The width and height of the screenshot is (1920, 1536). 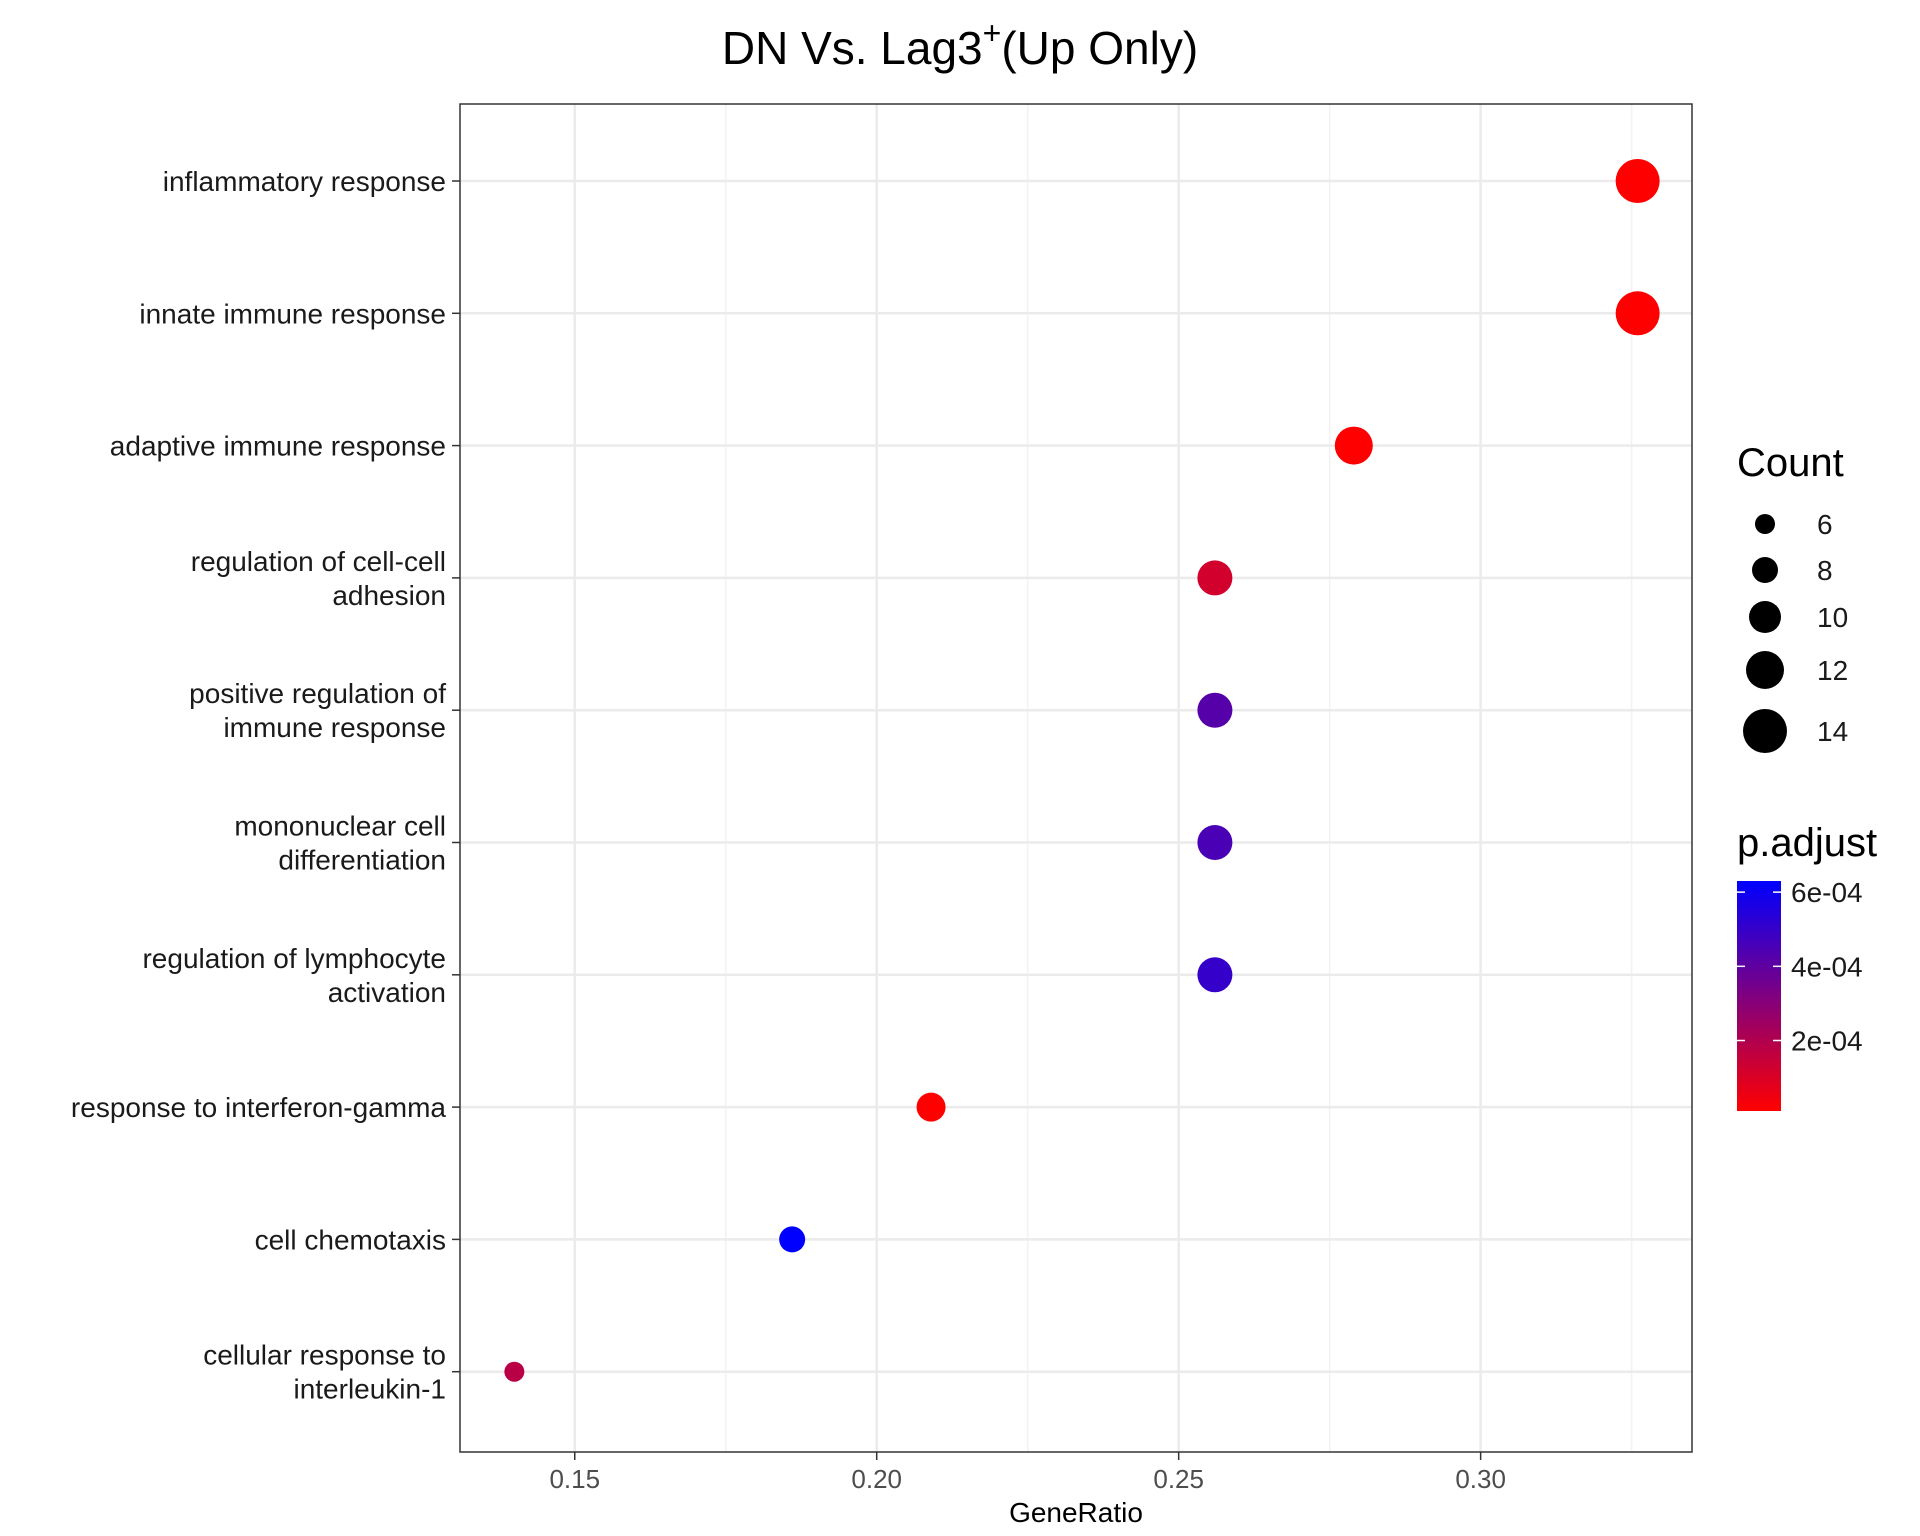 I want to click on x-tick-label: 0.15, so click(x=574, y=1479).